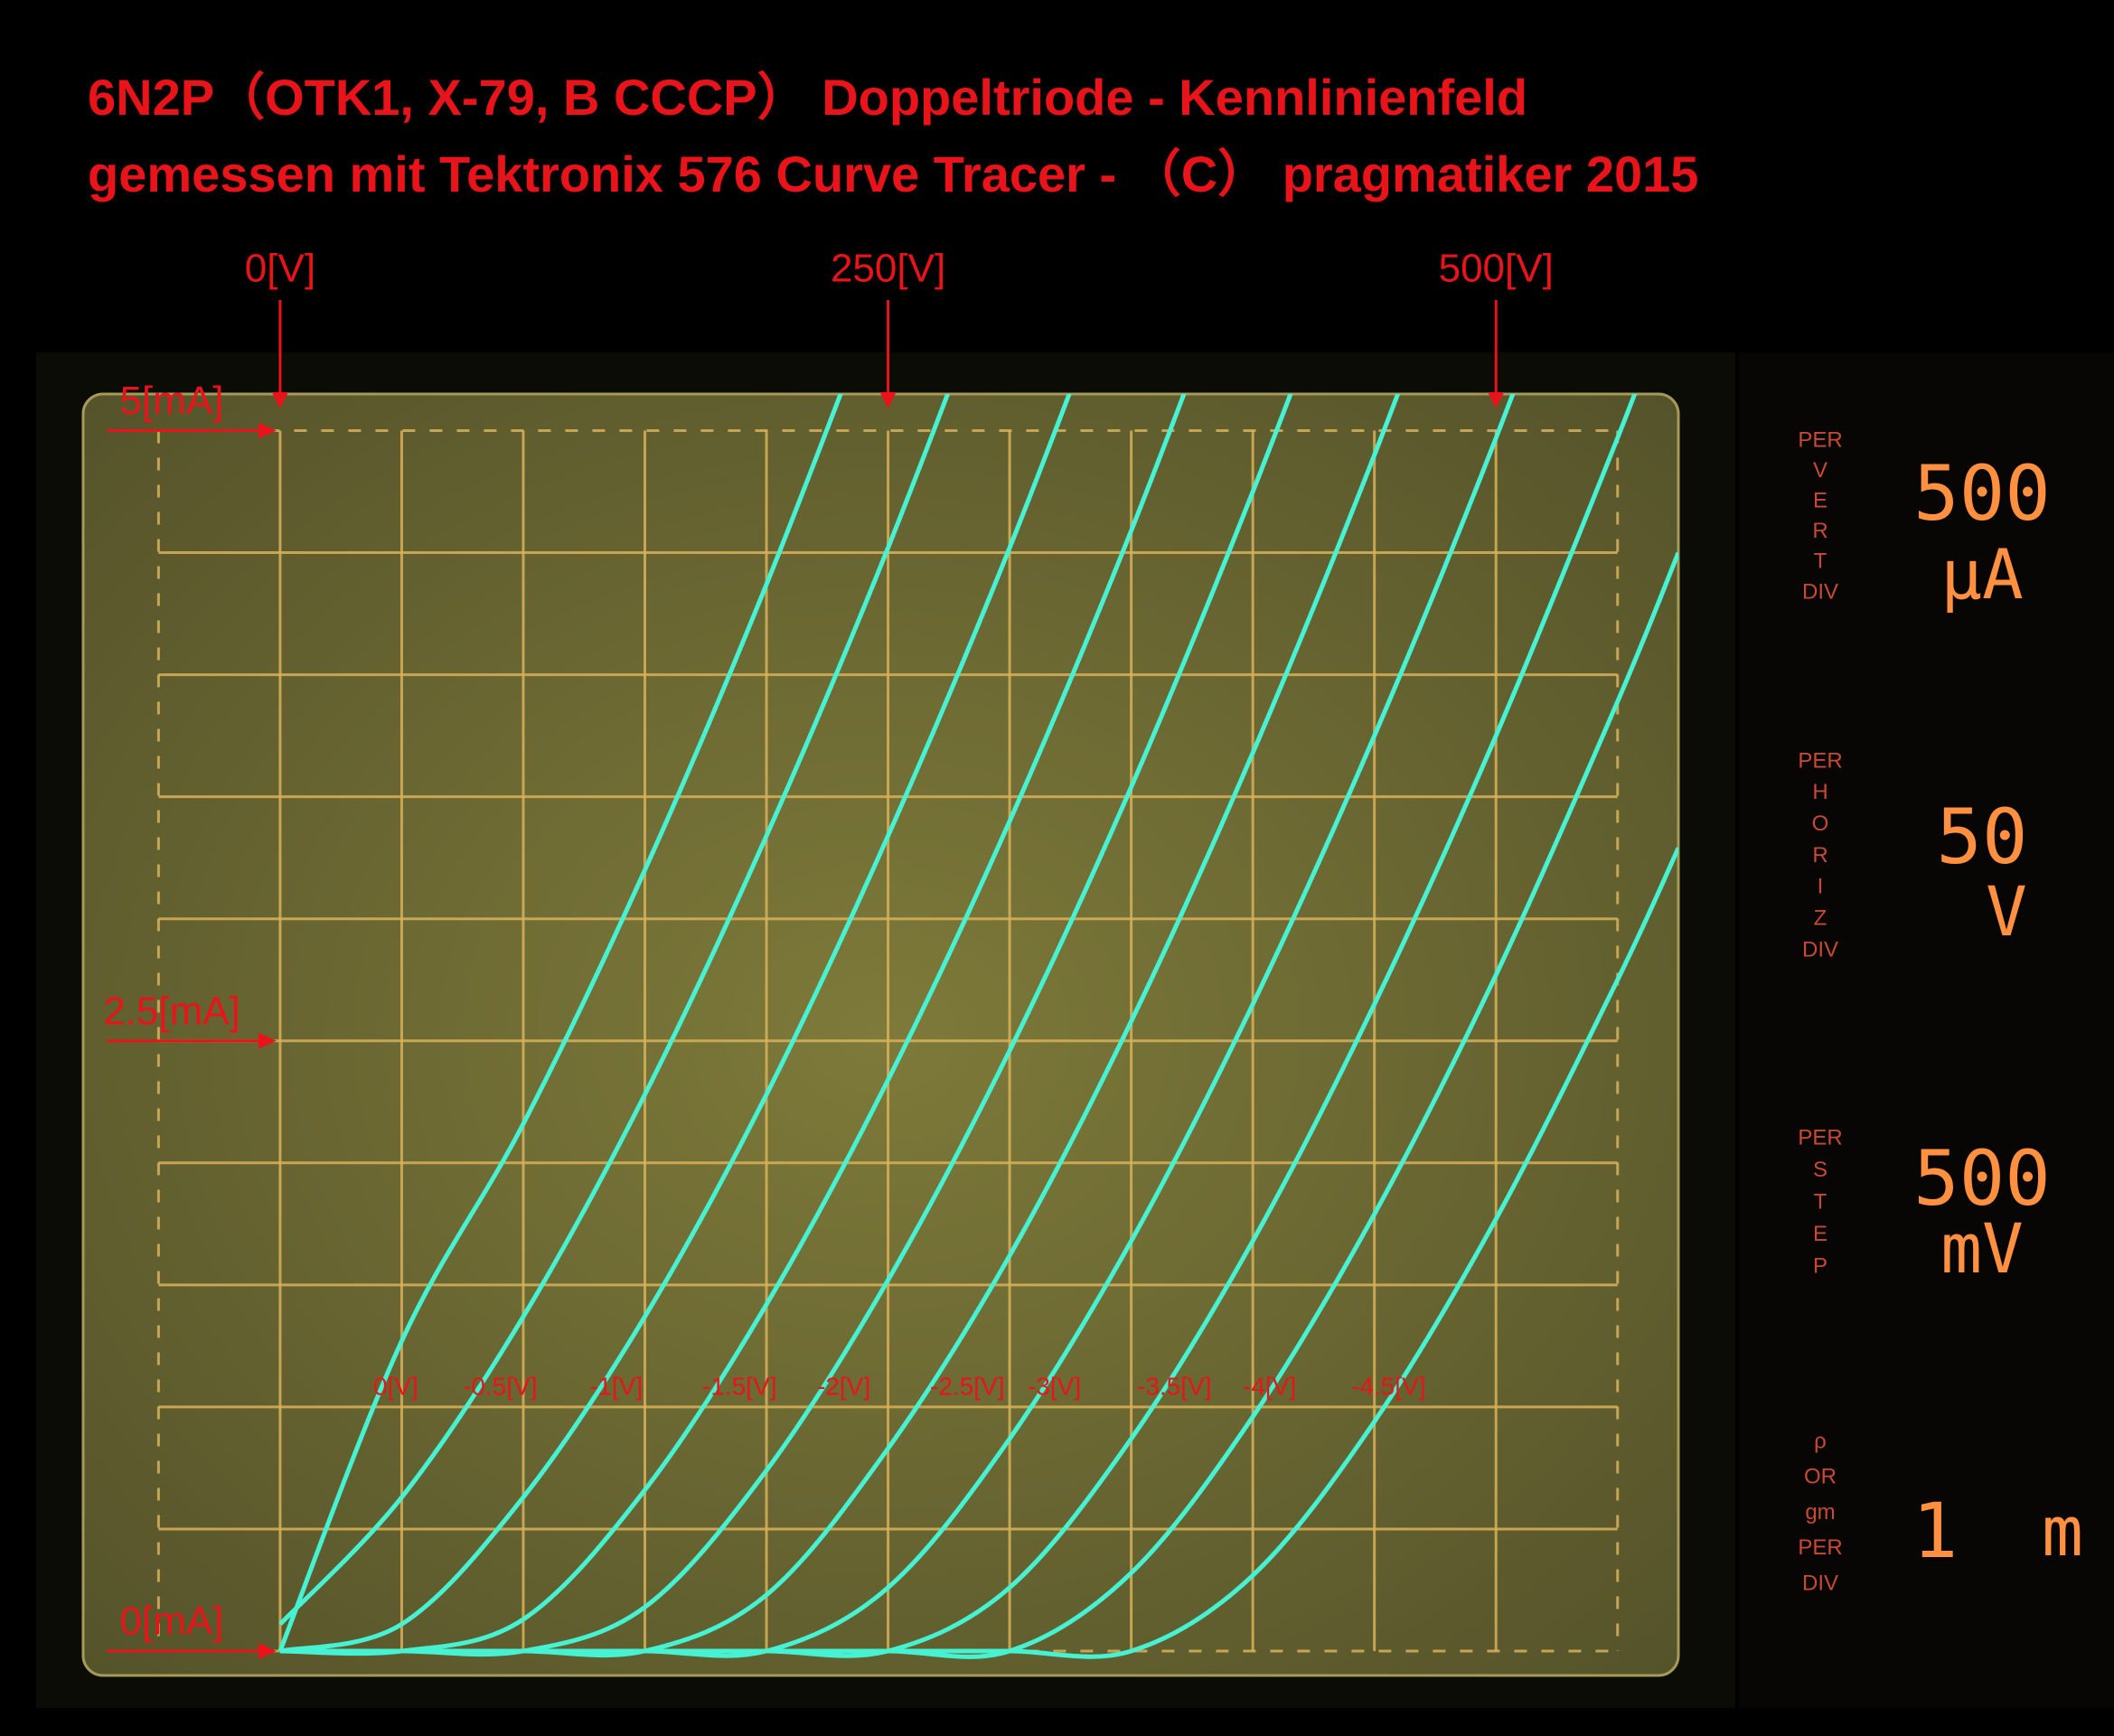  I want to click on x-tick-label: 250[V], so click(888, 269).